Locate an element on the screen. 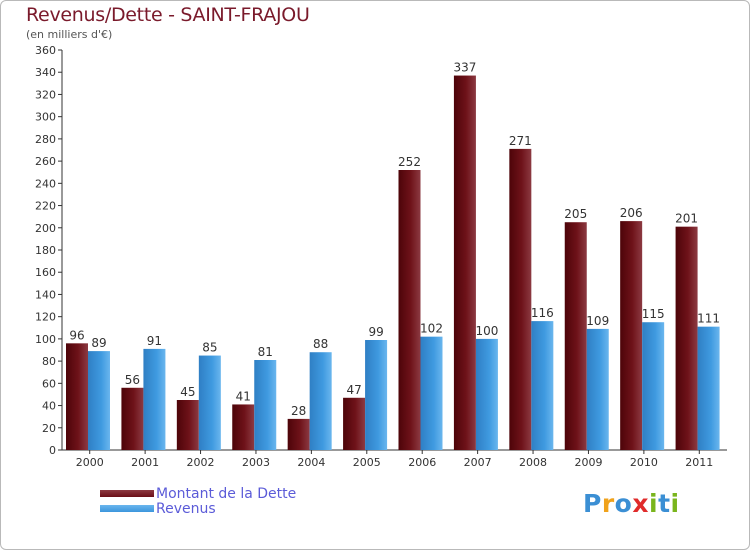 Image resolution: width=750 pixels, height=550 pixels. y-tick-label: 240 is located at coordinates (45, 183).